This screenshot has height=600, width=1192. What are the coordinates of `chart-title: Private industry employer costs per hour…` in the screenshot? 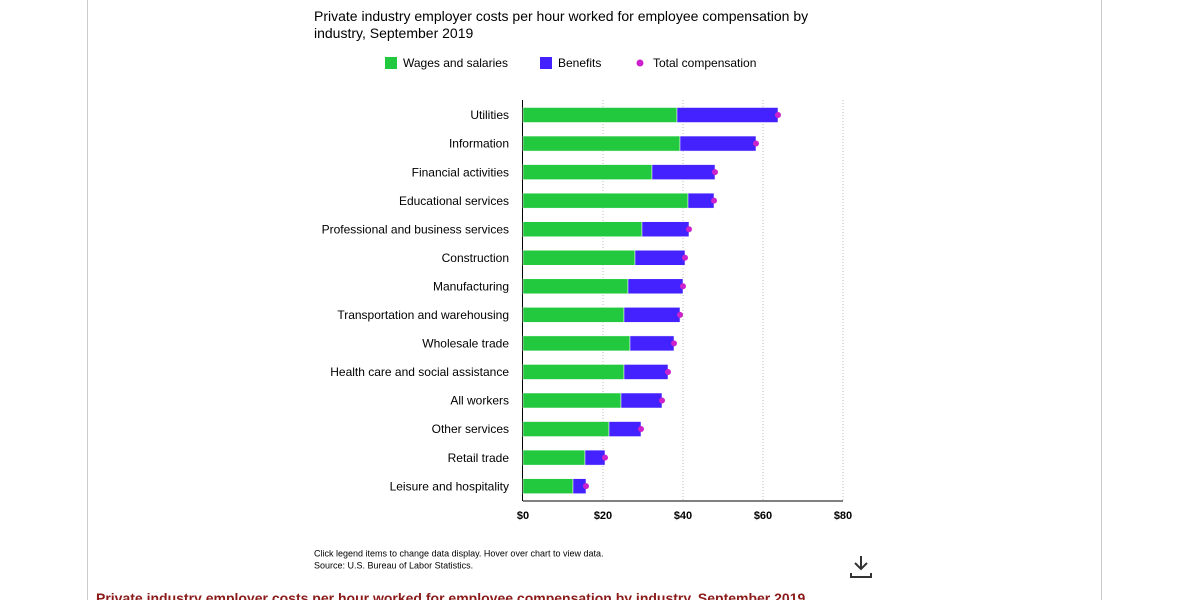 It's located at (561, 24).